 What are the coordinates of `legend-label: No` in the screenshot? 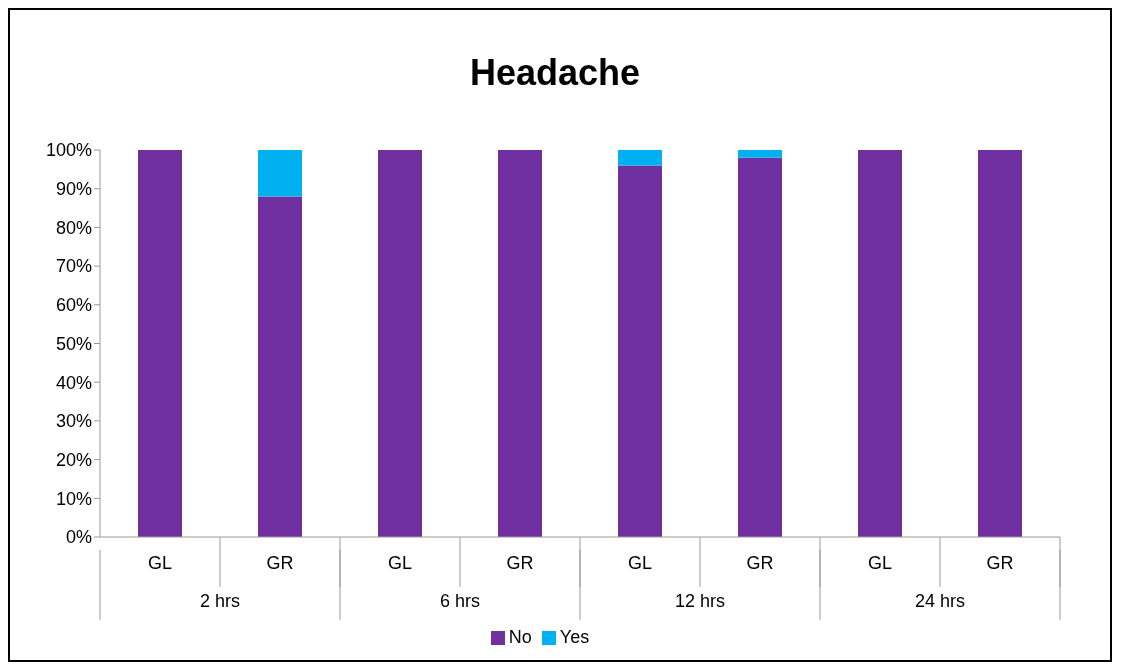 It's located at (520, 637).